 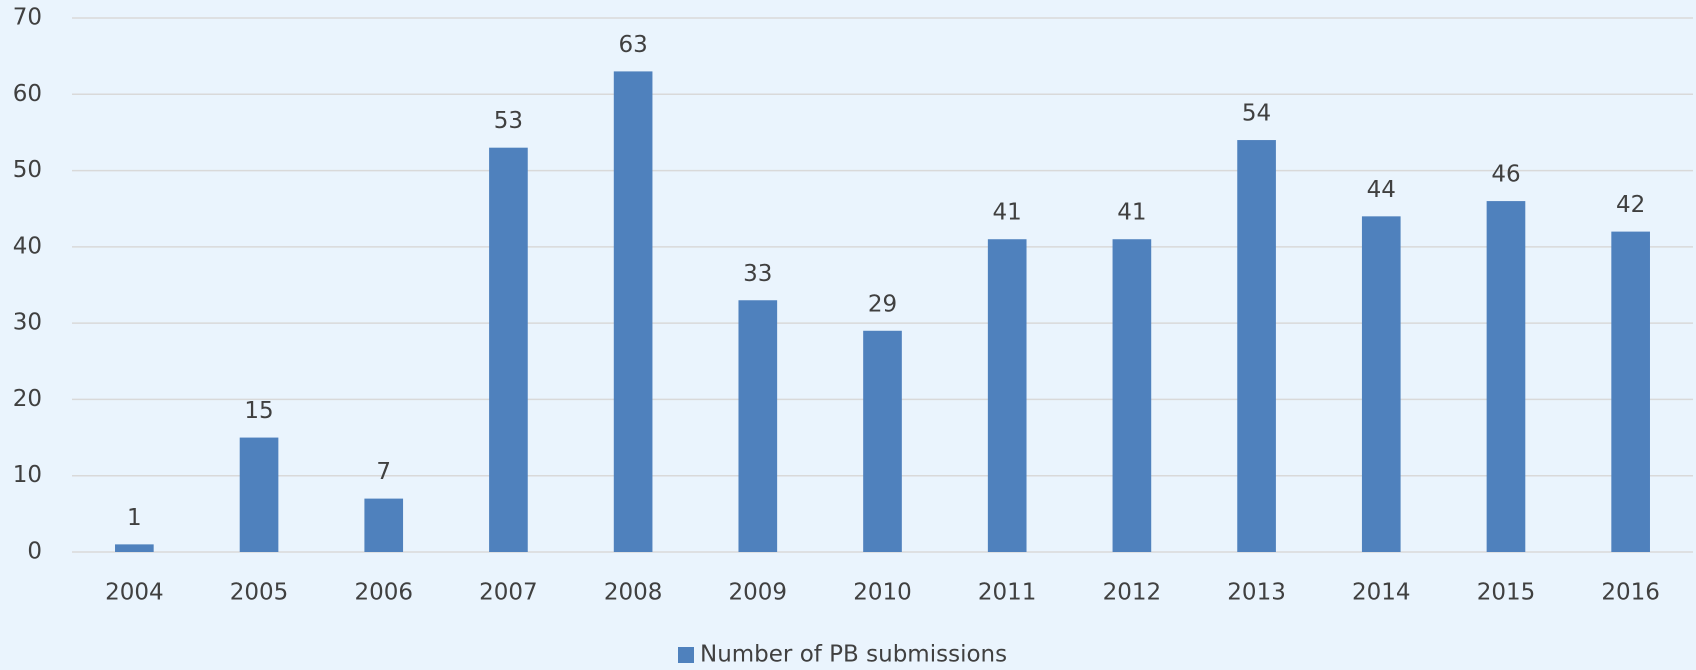 What do you see at coordinates (258, 411) in the screenshot?
I see `data-label: 15` at bounding box center [258, 411].